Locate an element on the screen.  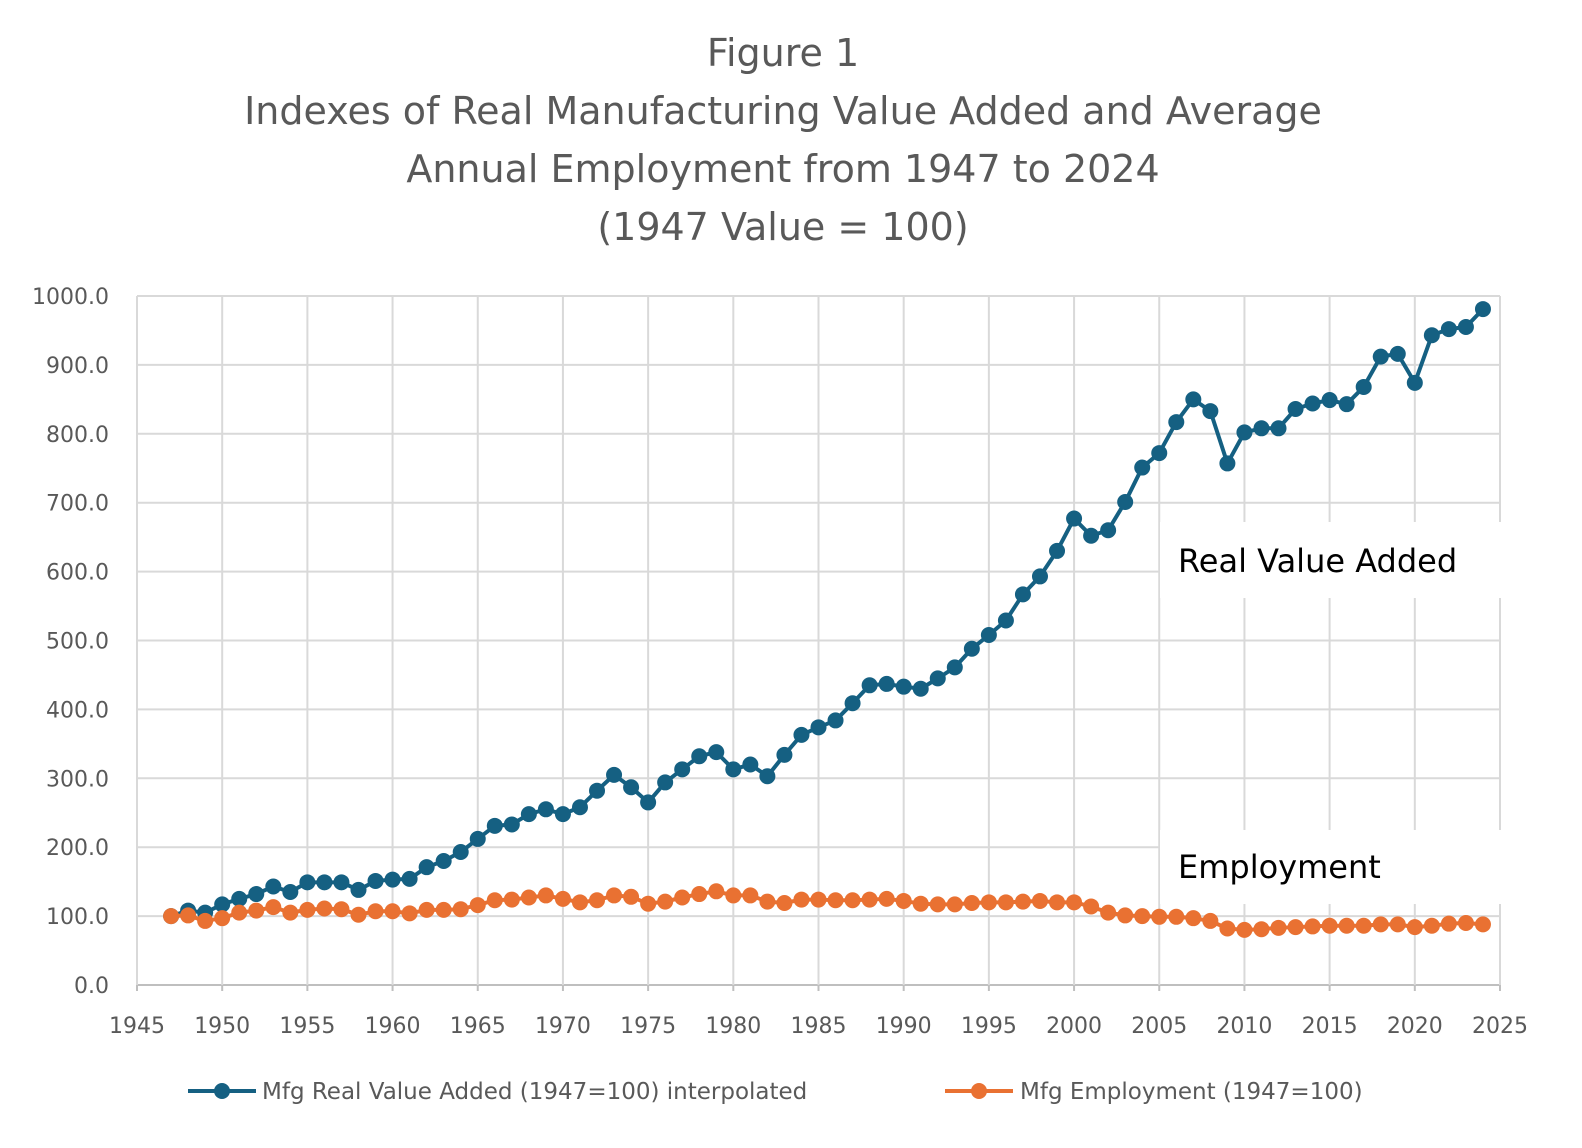
data-point-1-1956 is located at coordinates (324, 908).